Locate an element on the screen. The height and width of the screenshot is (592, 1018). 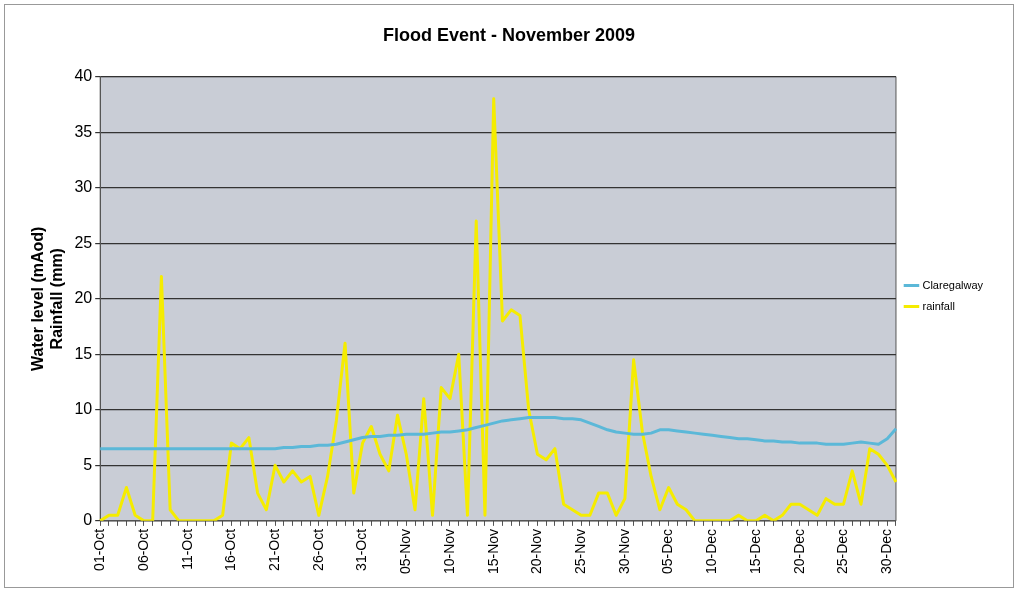
y-tick-label: 20 is located at coordinates (83, 298).